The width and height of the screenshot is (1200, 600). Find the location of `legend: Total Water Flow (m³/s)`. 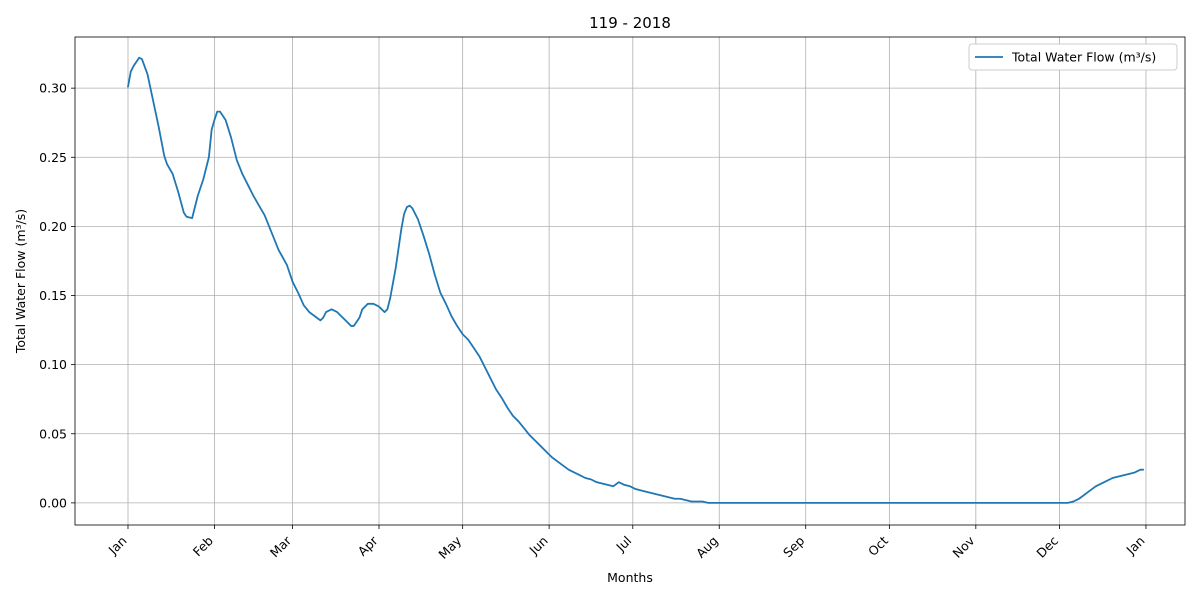

legend: Total Water Flow (m³/s) is located at coordinates (1073, 57).